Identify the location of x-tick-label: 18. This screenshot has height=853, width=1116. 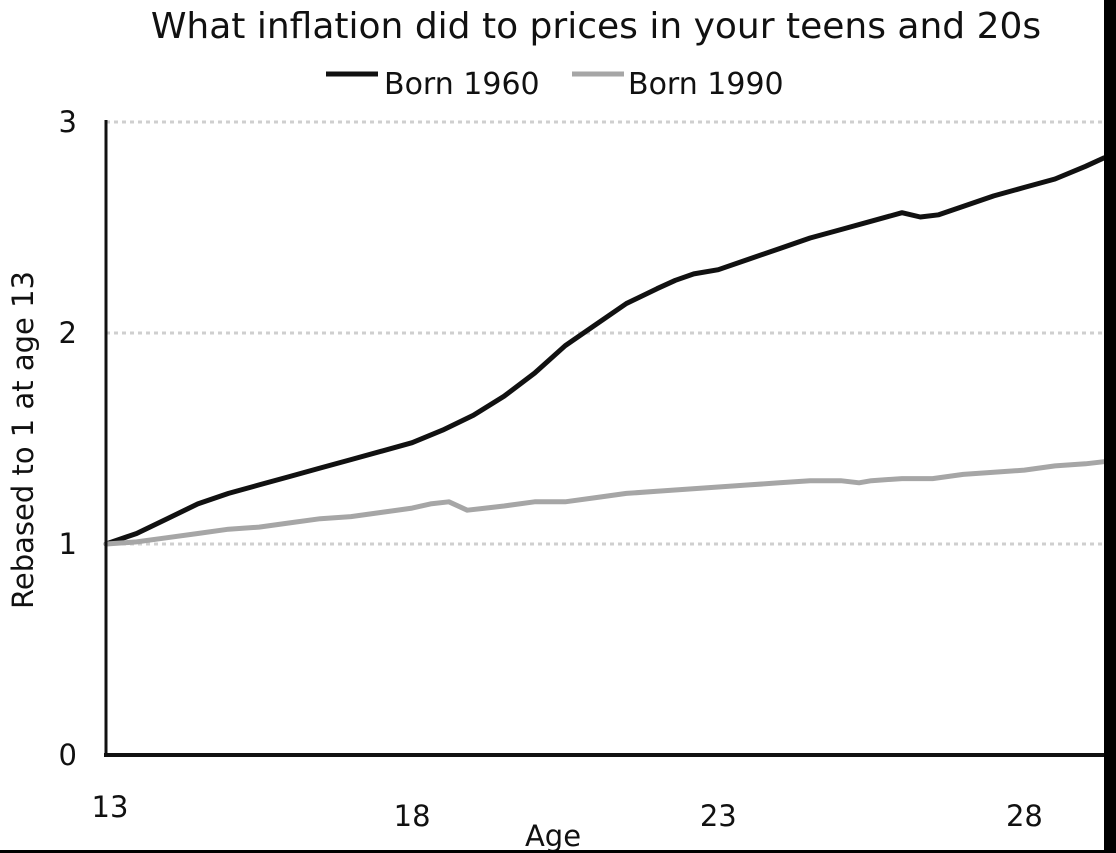
(412, 816).